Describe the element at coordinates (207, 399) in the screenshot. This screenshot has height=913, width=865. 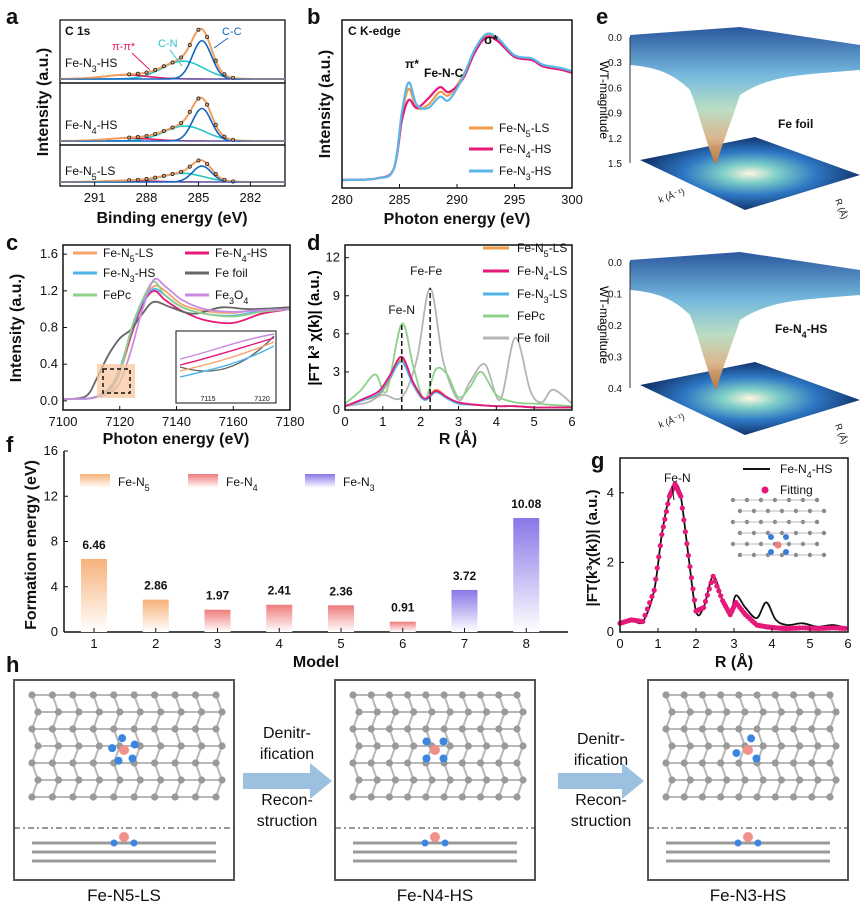
I see `inset-x-tick-label: 7115` at that location.